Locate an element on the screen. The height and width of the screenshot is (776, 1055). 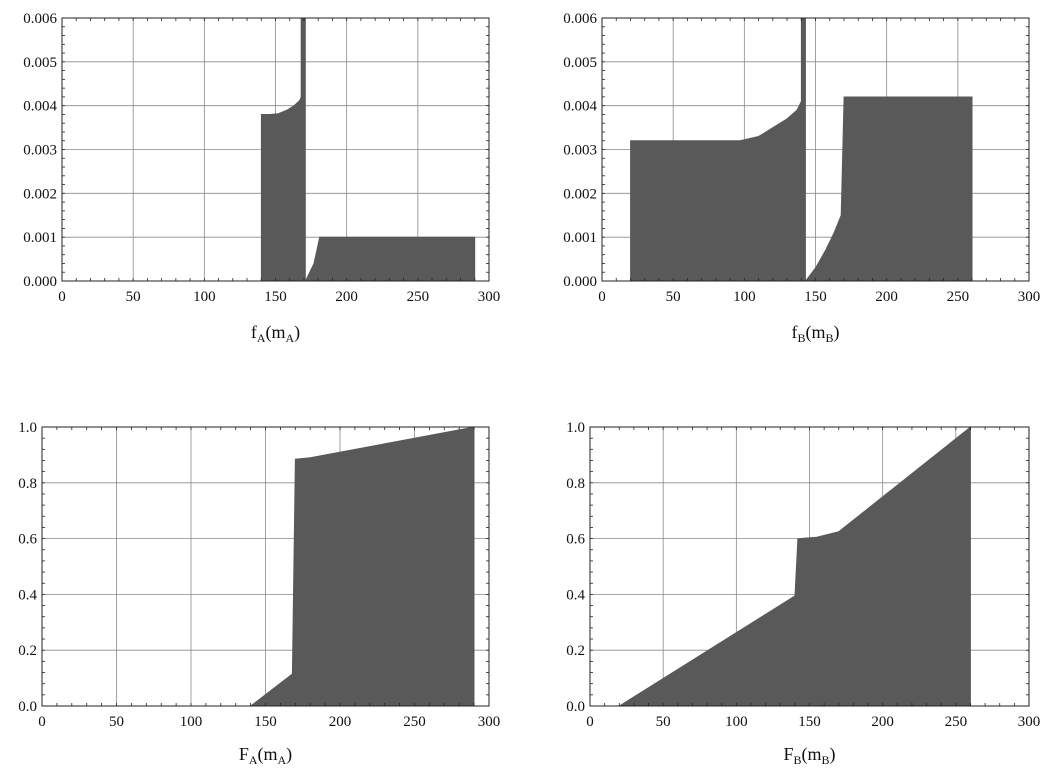
x-axis-label: FB(mB) is located at coordinates (809, 755).